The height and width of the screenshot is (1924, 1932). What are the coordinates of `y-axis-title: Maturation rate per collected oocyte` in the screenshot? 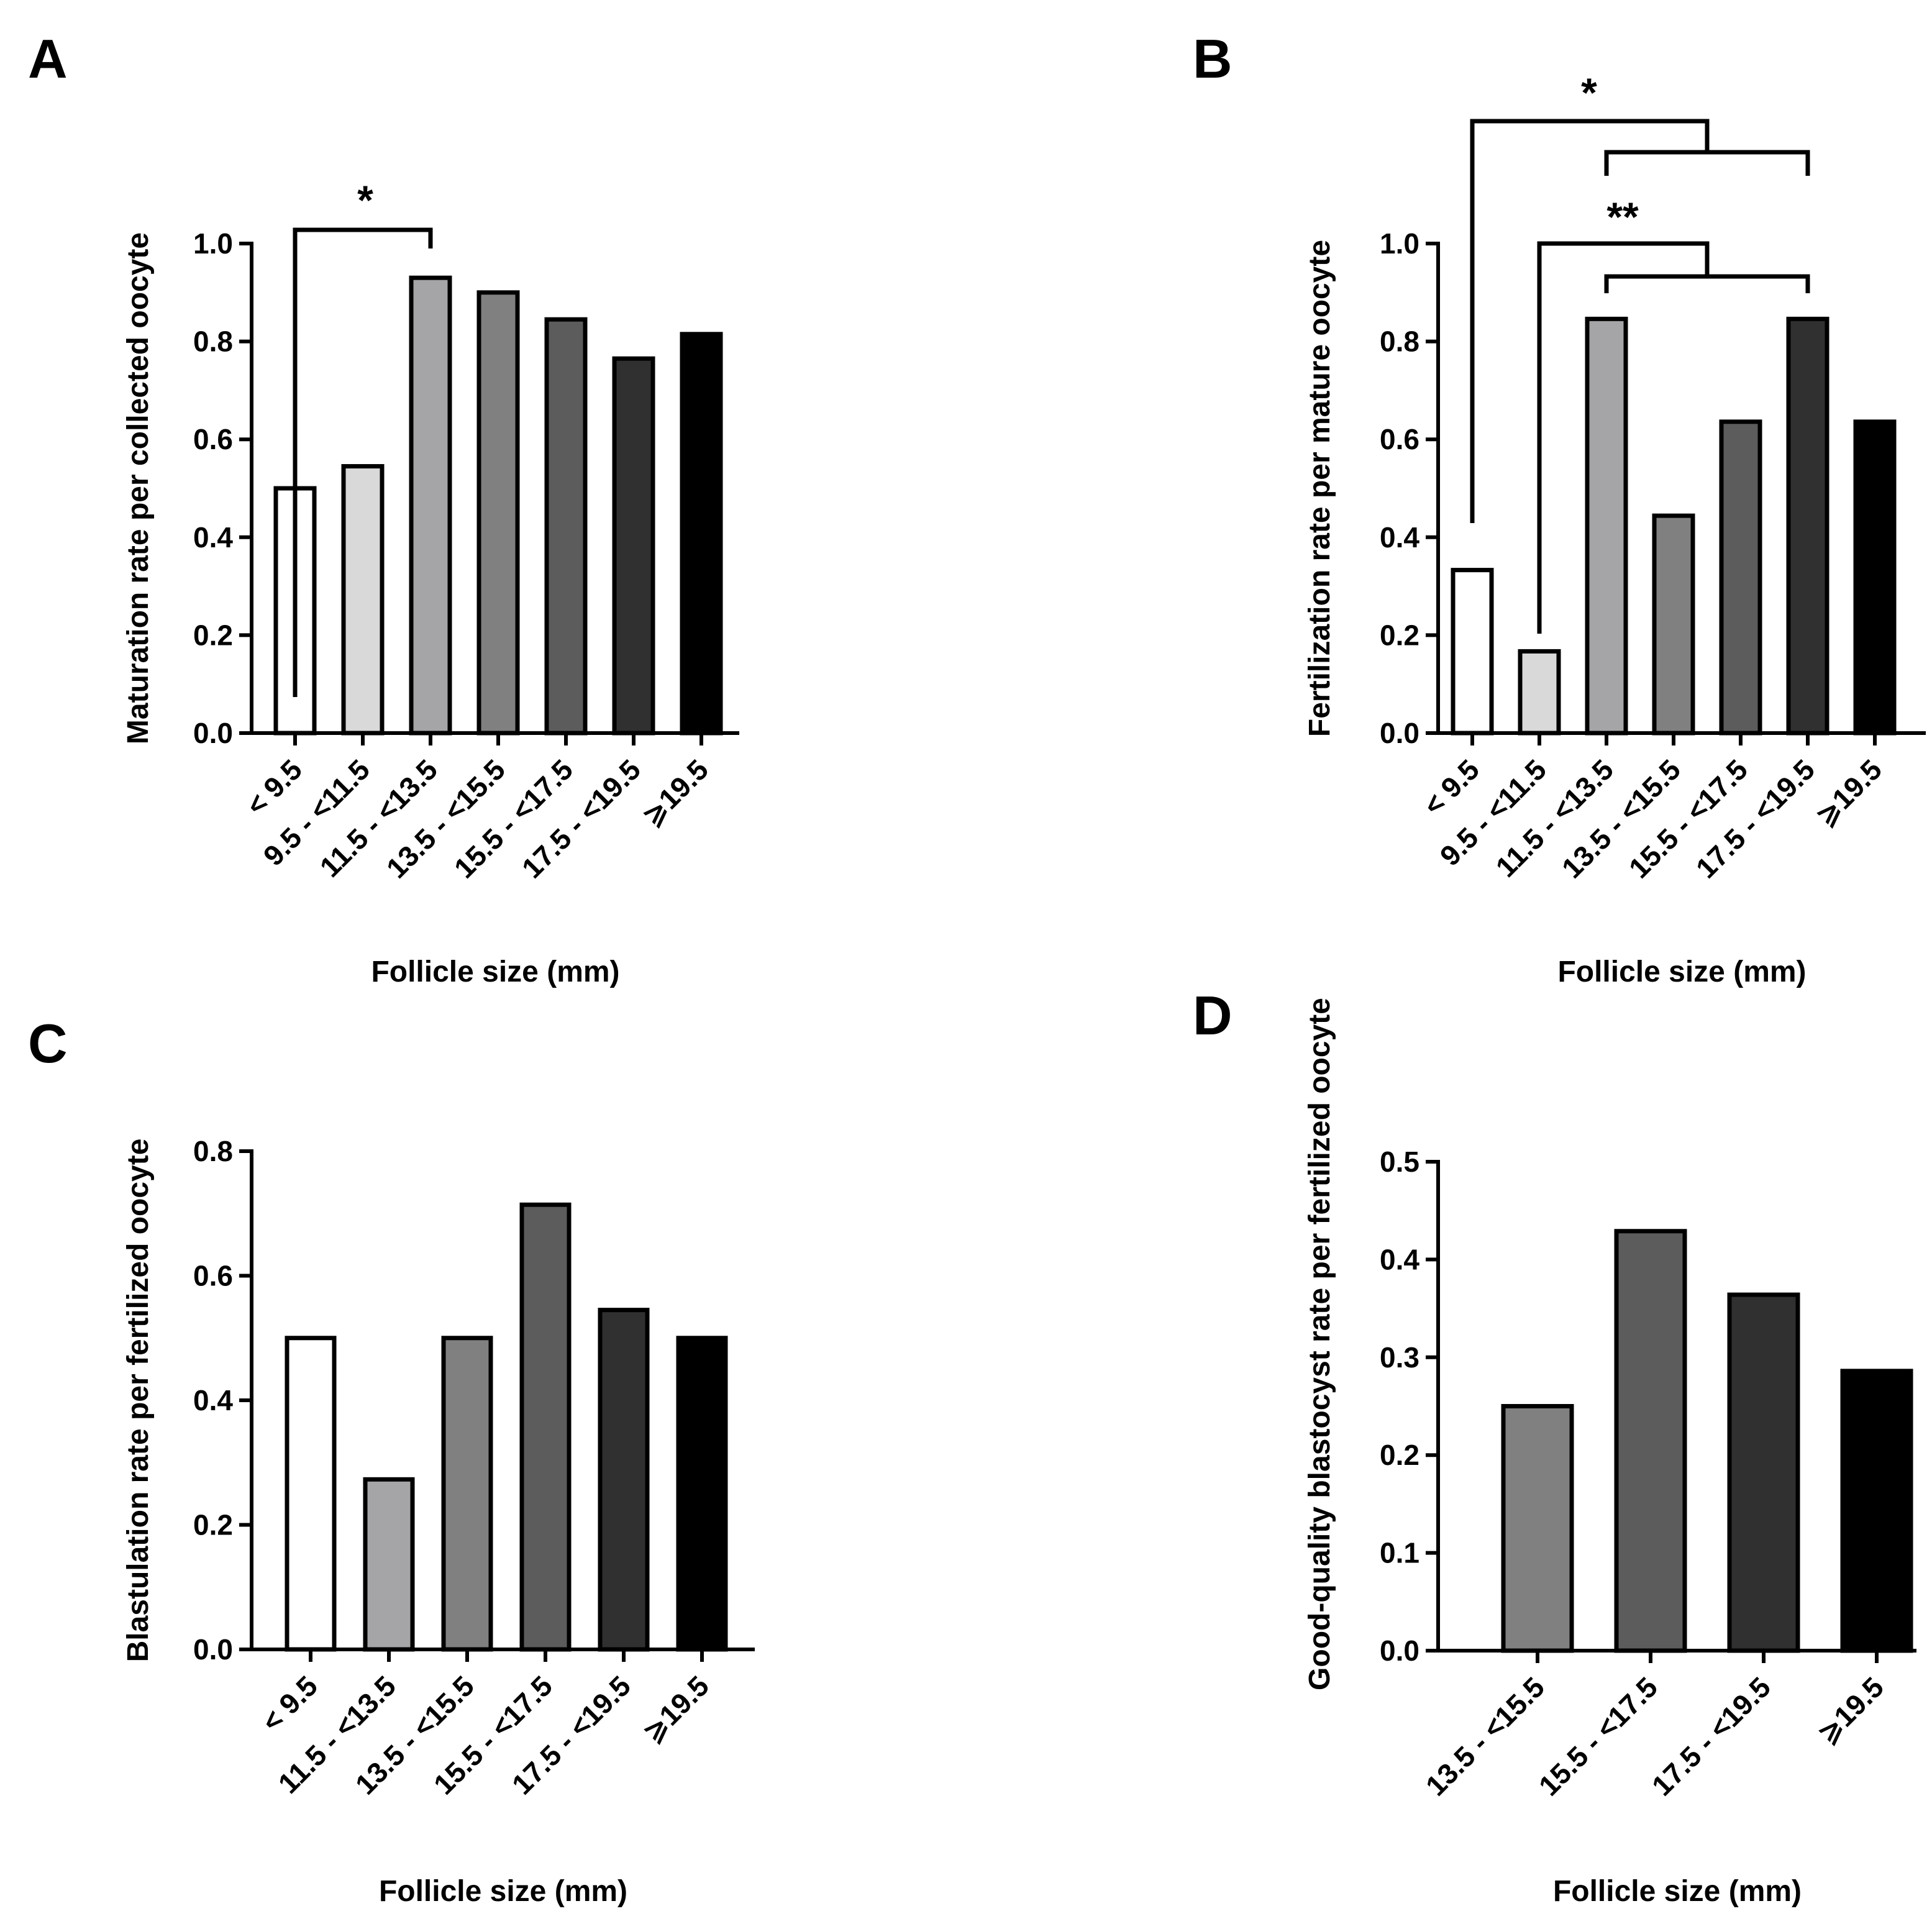 It's located at (138, 488).